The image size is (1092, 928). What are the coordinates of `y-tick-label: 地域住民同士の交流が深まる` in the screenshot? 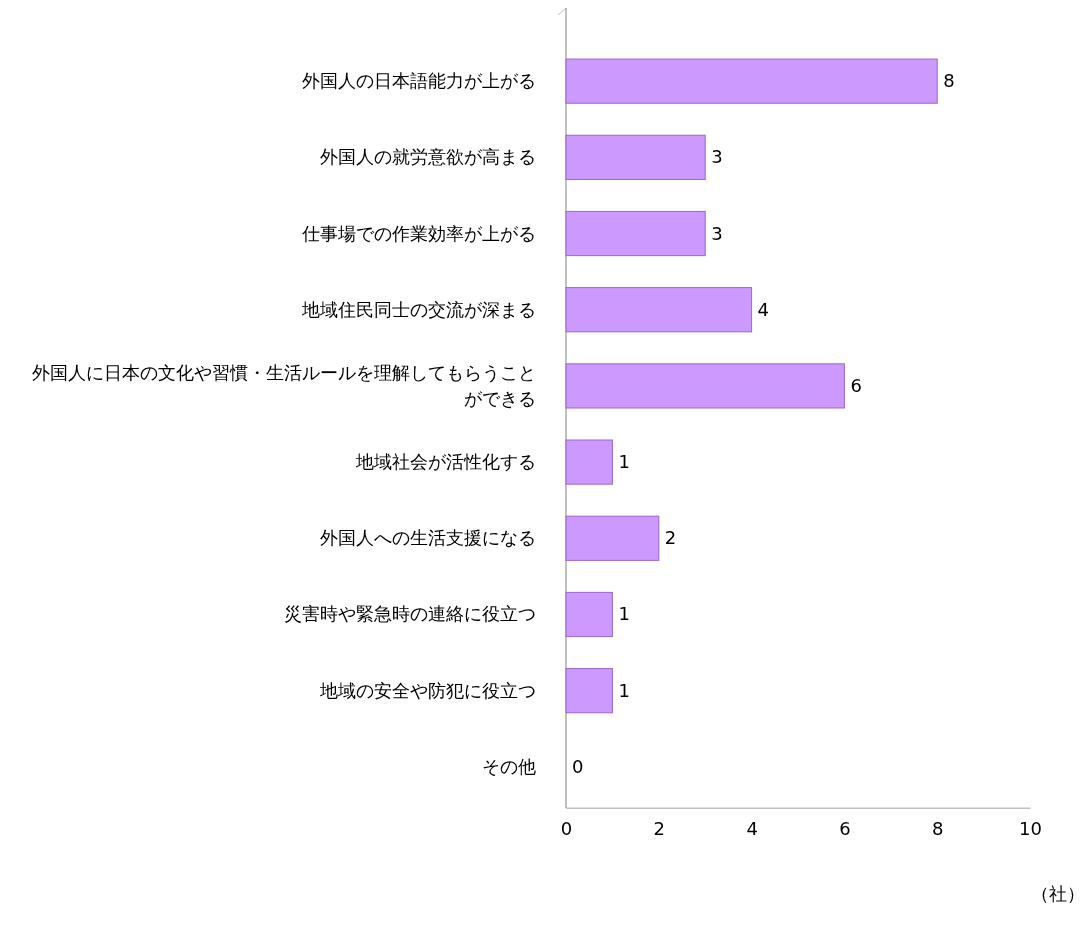 It's located at (418, 309).